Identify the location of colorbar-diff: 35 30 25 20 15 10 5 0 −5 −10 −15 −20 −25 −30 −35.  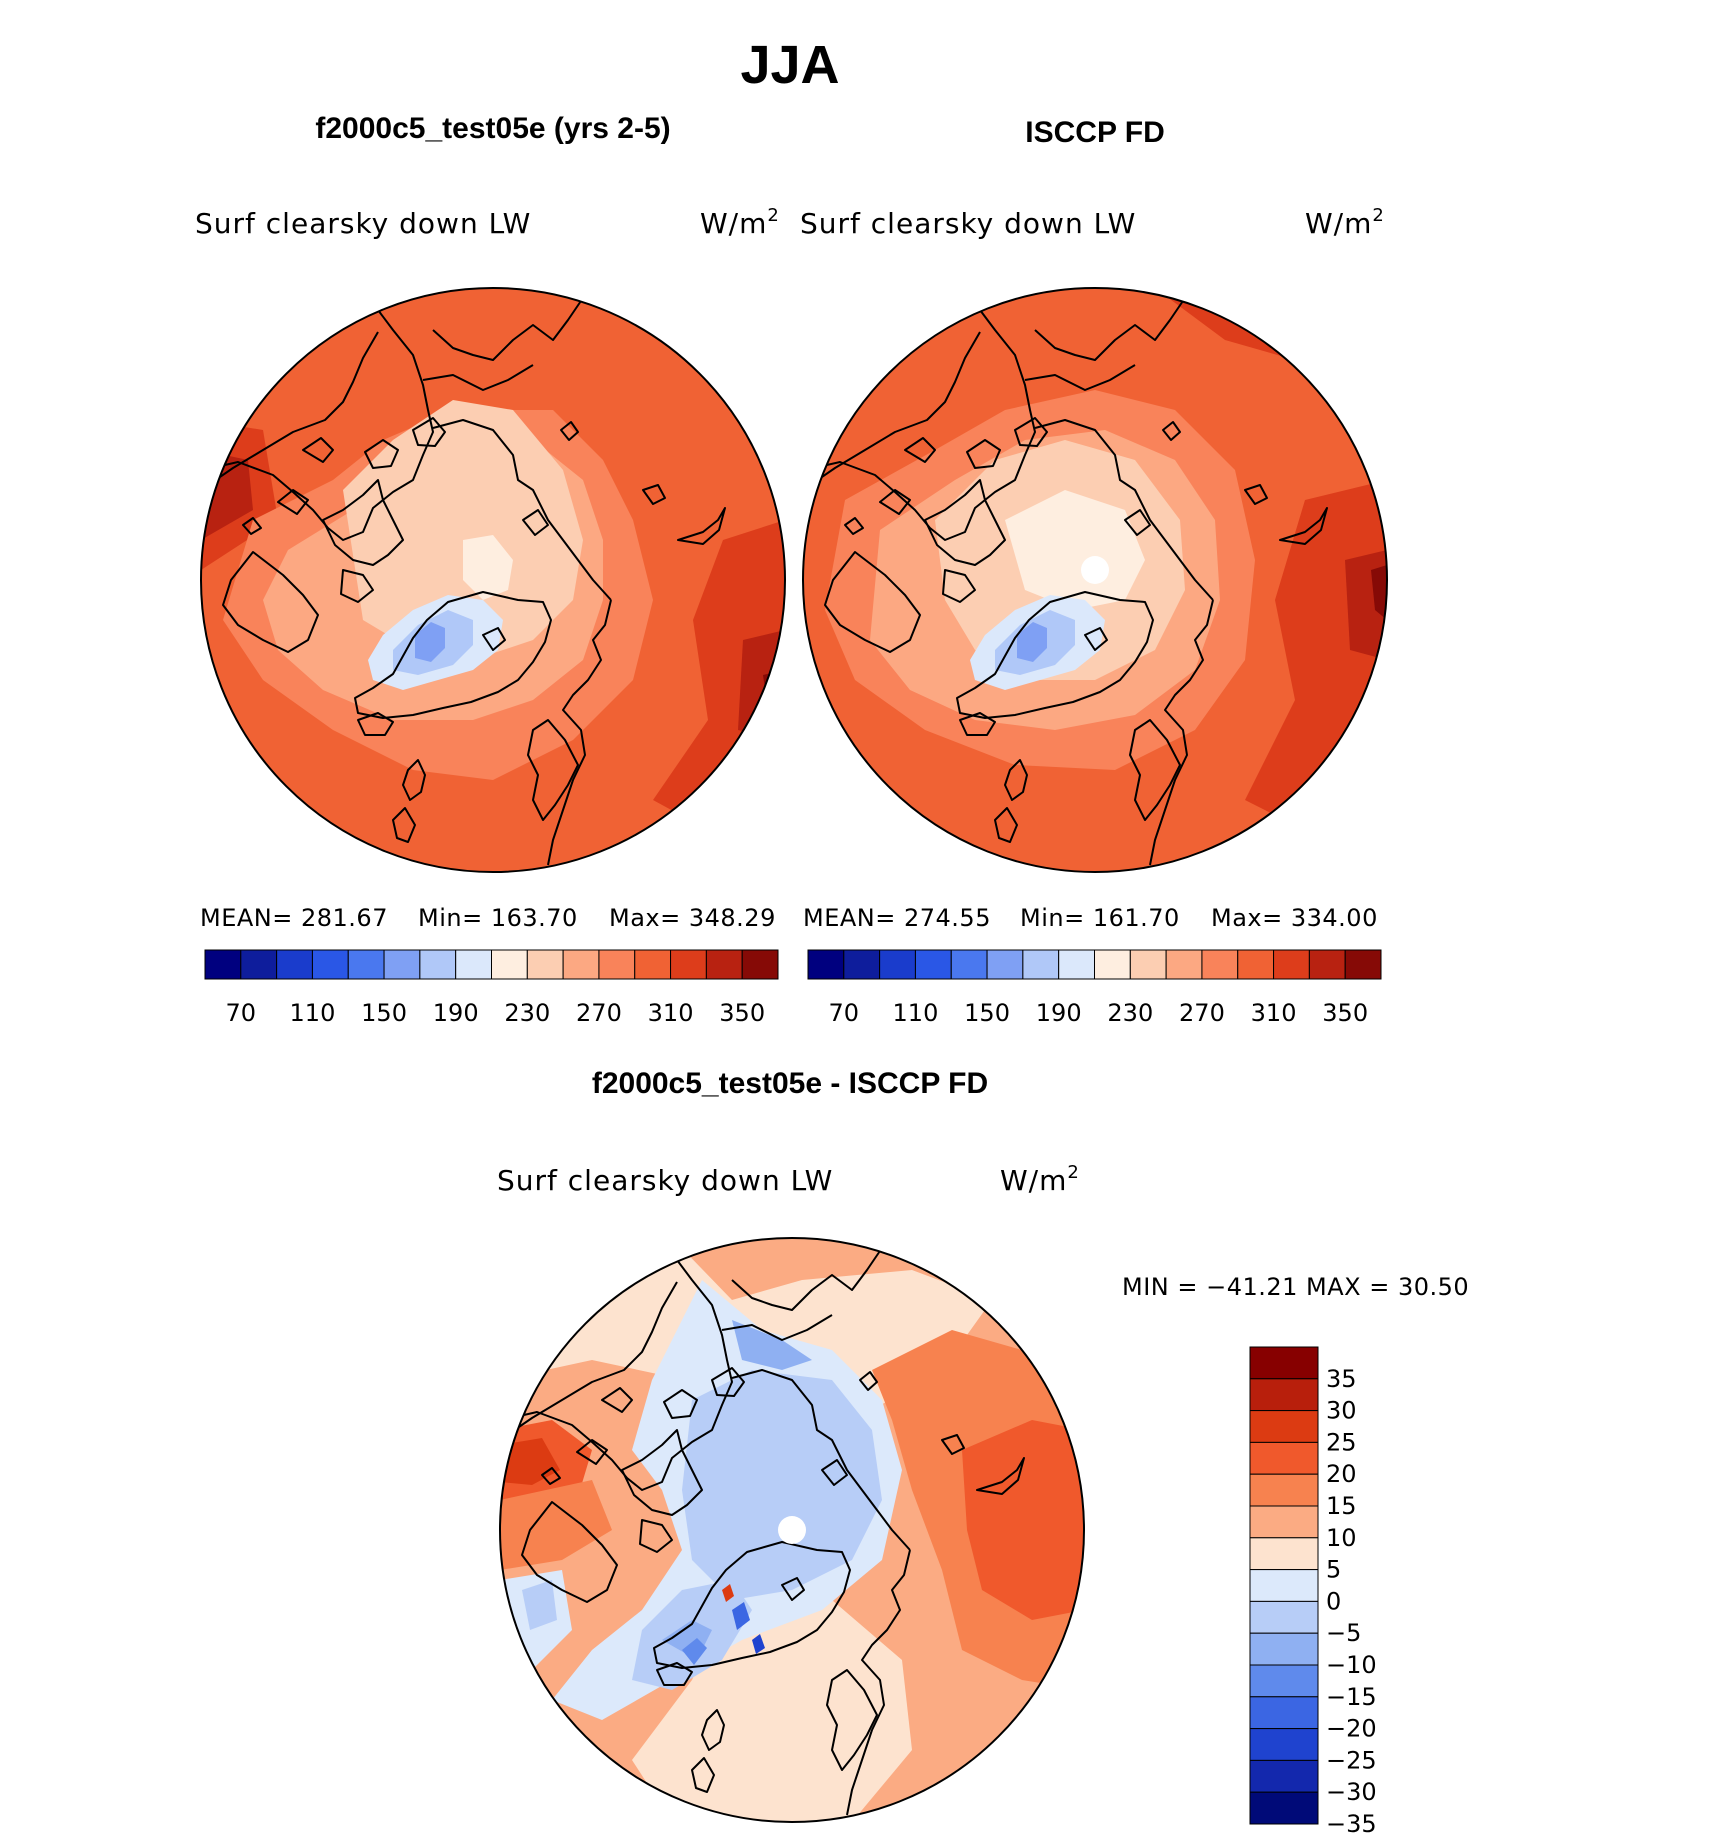
(1313, 1592).